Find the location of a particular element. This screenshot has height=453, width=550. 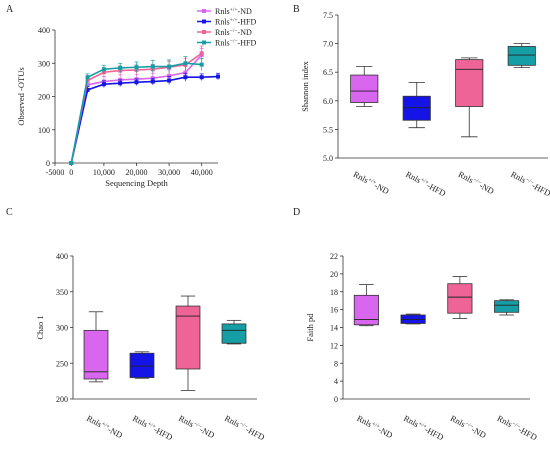

y-tick-label: 8 is located at coordinates (336, 363).